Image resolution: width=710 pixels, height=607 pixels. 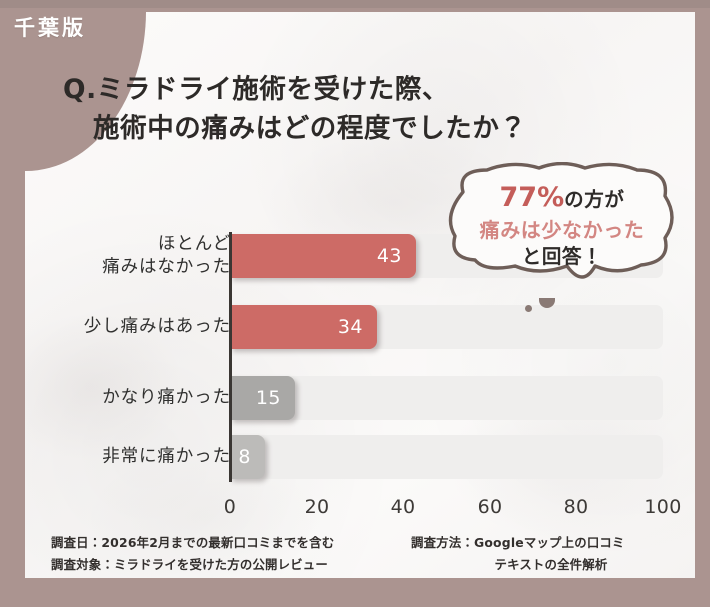 I want to click on category-label-2: かなり痛かった, so click(x=166, y=397).